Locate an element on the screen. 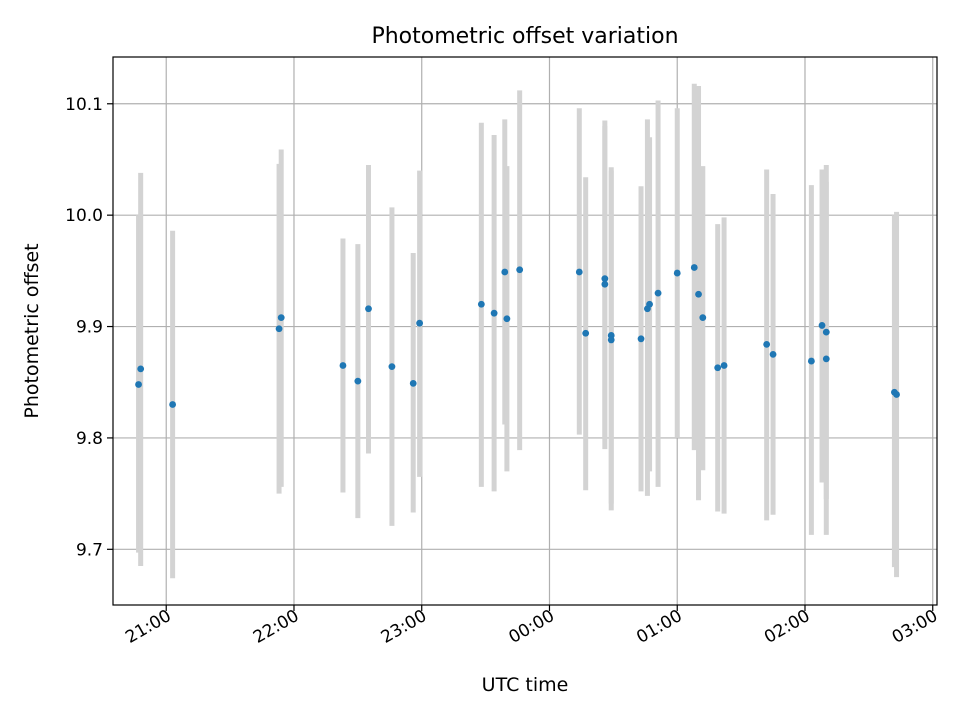  chart-title: Photometric offset variation is located at coordinates (524, 36).